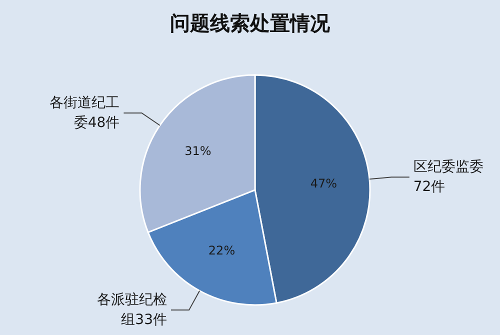  I want to click on slice-label: 区纪委监委72件, so click(448, 177).